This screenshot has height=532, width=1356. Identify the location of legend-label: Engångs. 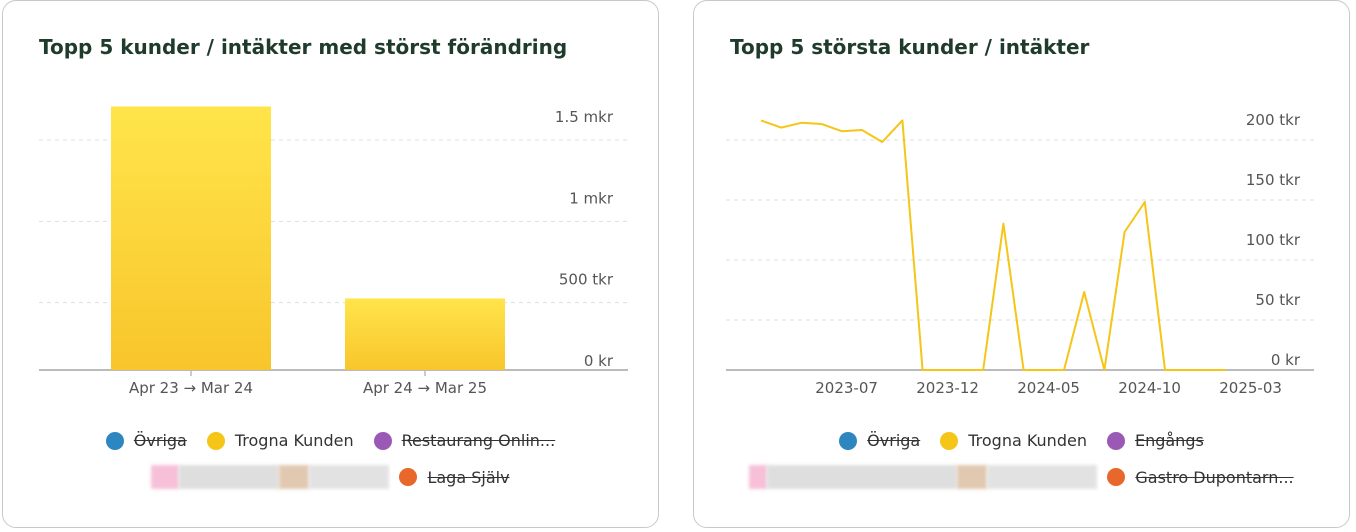
(1169, 440).